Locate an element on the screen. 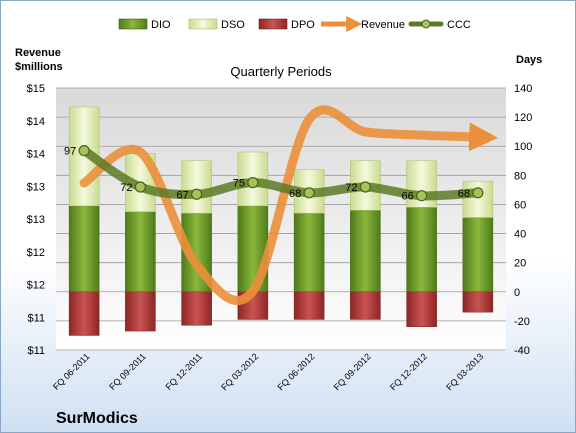 This screenshot has width=576, height=433. right-tick-label: 120 is located at coordinates (523, 118).